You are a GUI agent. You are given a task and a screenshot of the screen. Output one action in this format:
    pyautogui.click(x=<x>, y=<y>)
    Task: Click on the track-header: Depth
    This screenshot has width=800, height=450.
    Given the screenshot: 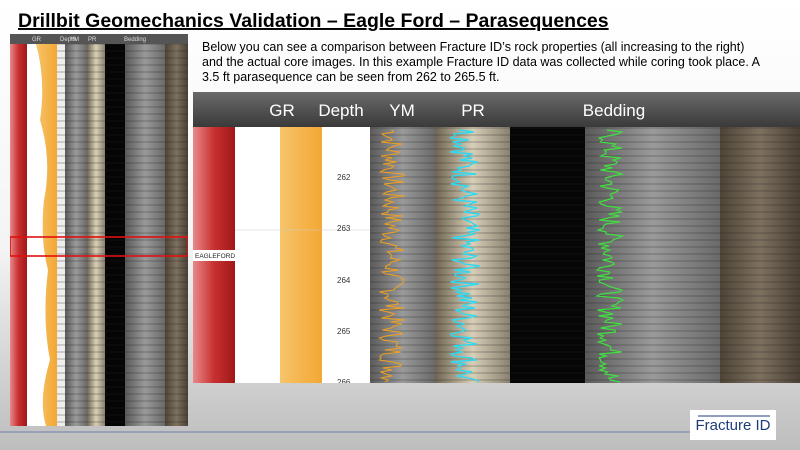 What is the action you would take?
    pyautogui.click(x=340, y=110)
    